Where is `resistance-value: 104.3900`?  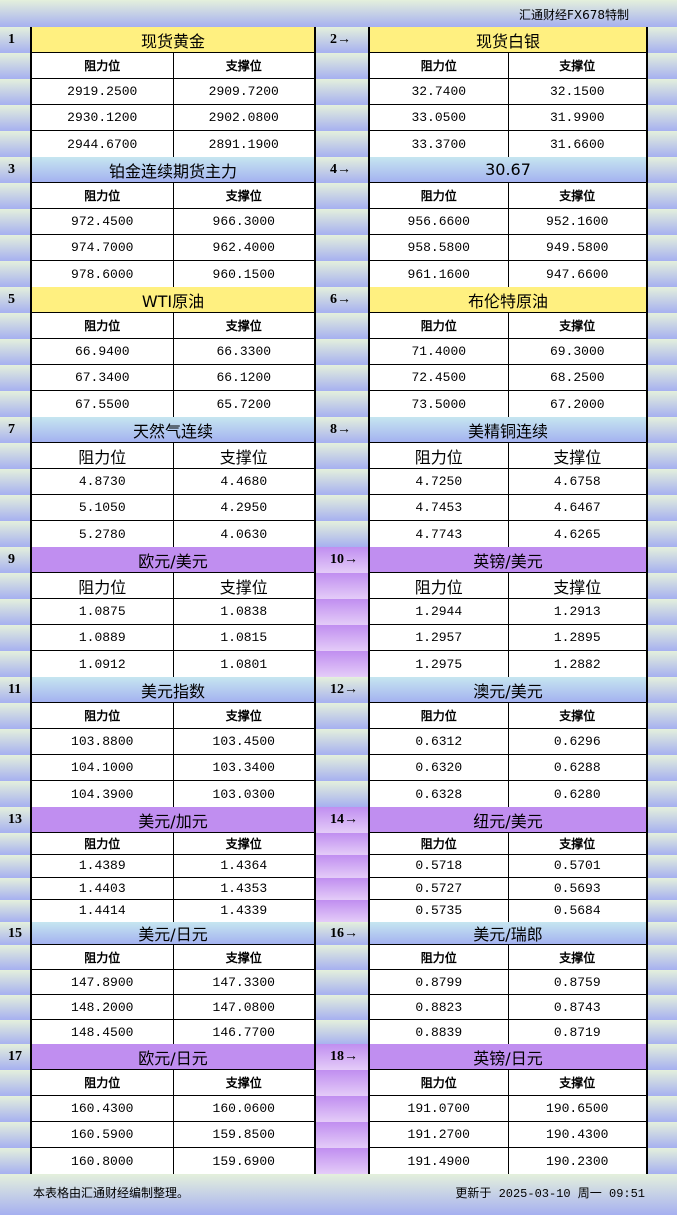 resistance-value: 104.3900 is located at coordinates (103, 794).